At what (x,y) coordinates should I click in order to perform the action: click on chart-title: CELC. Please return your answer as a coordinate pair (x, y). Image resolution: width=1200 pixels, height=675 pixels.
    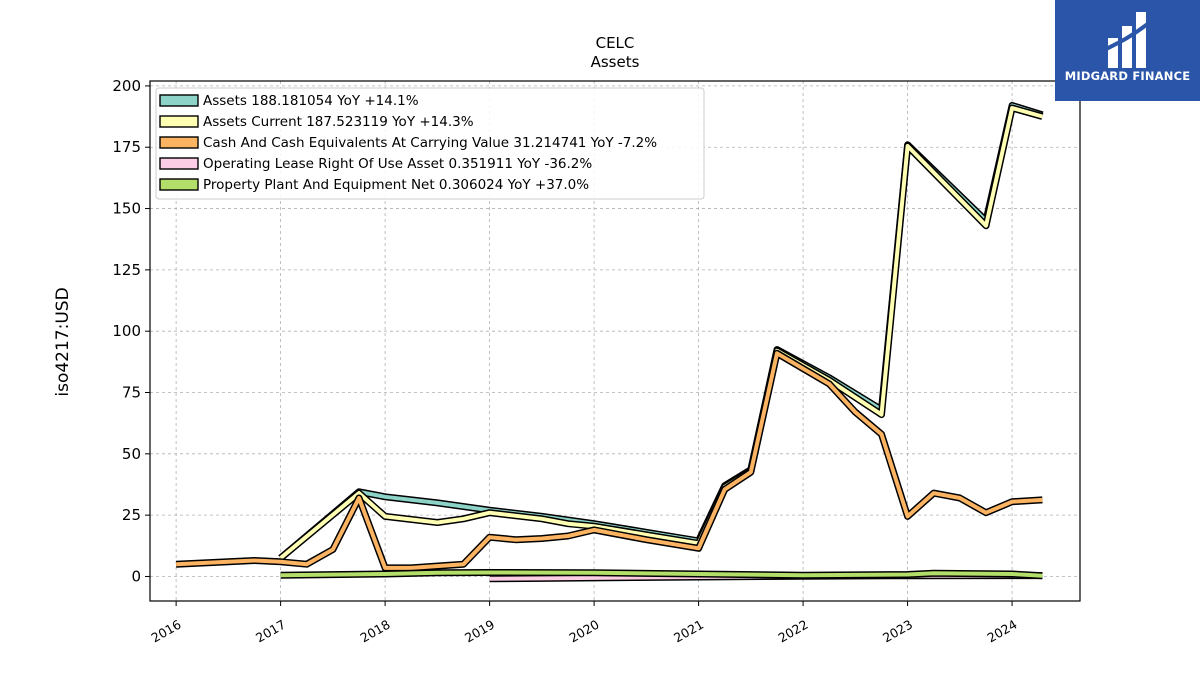
    Looking at the image, I should click on (615, 43).